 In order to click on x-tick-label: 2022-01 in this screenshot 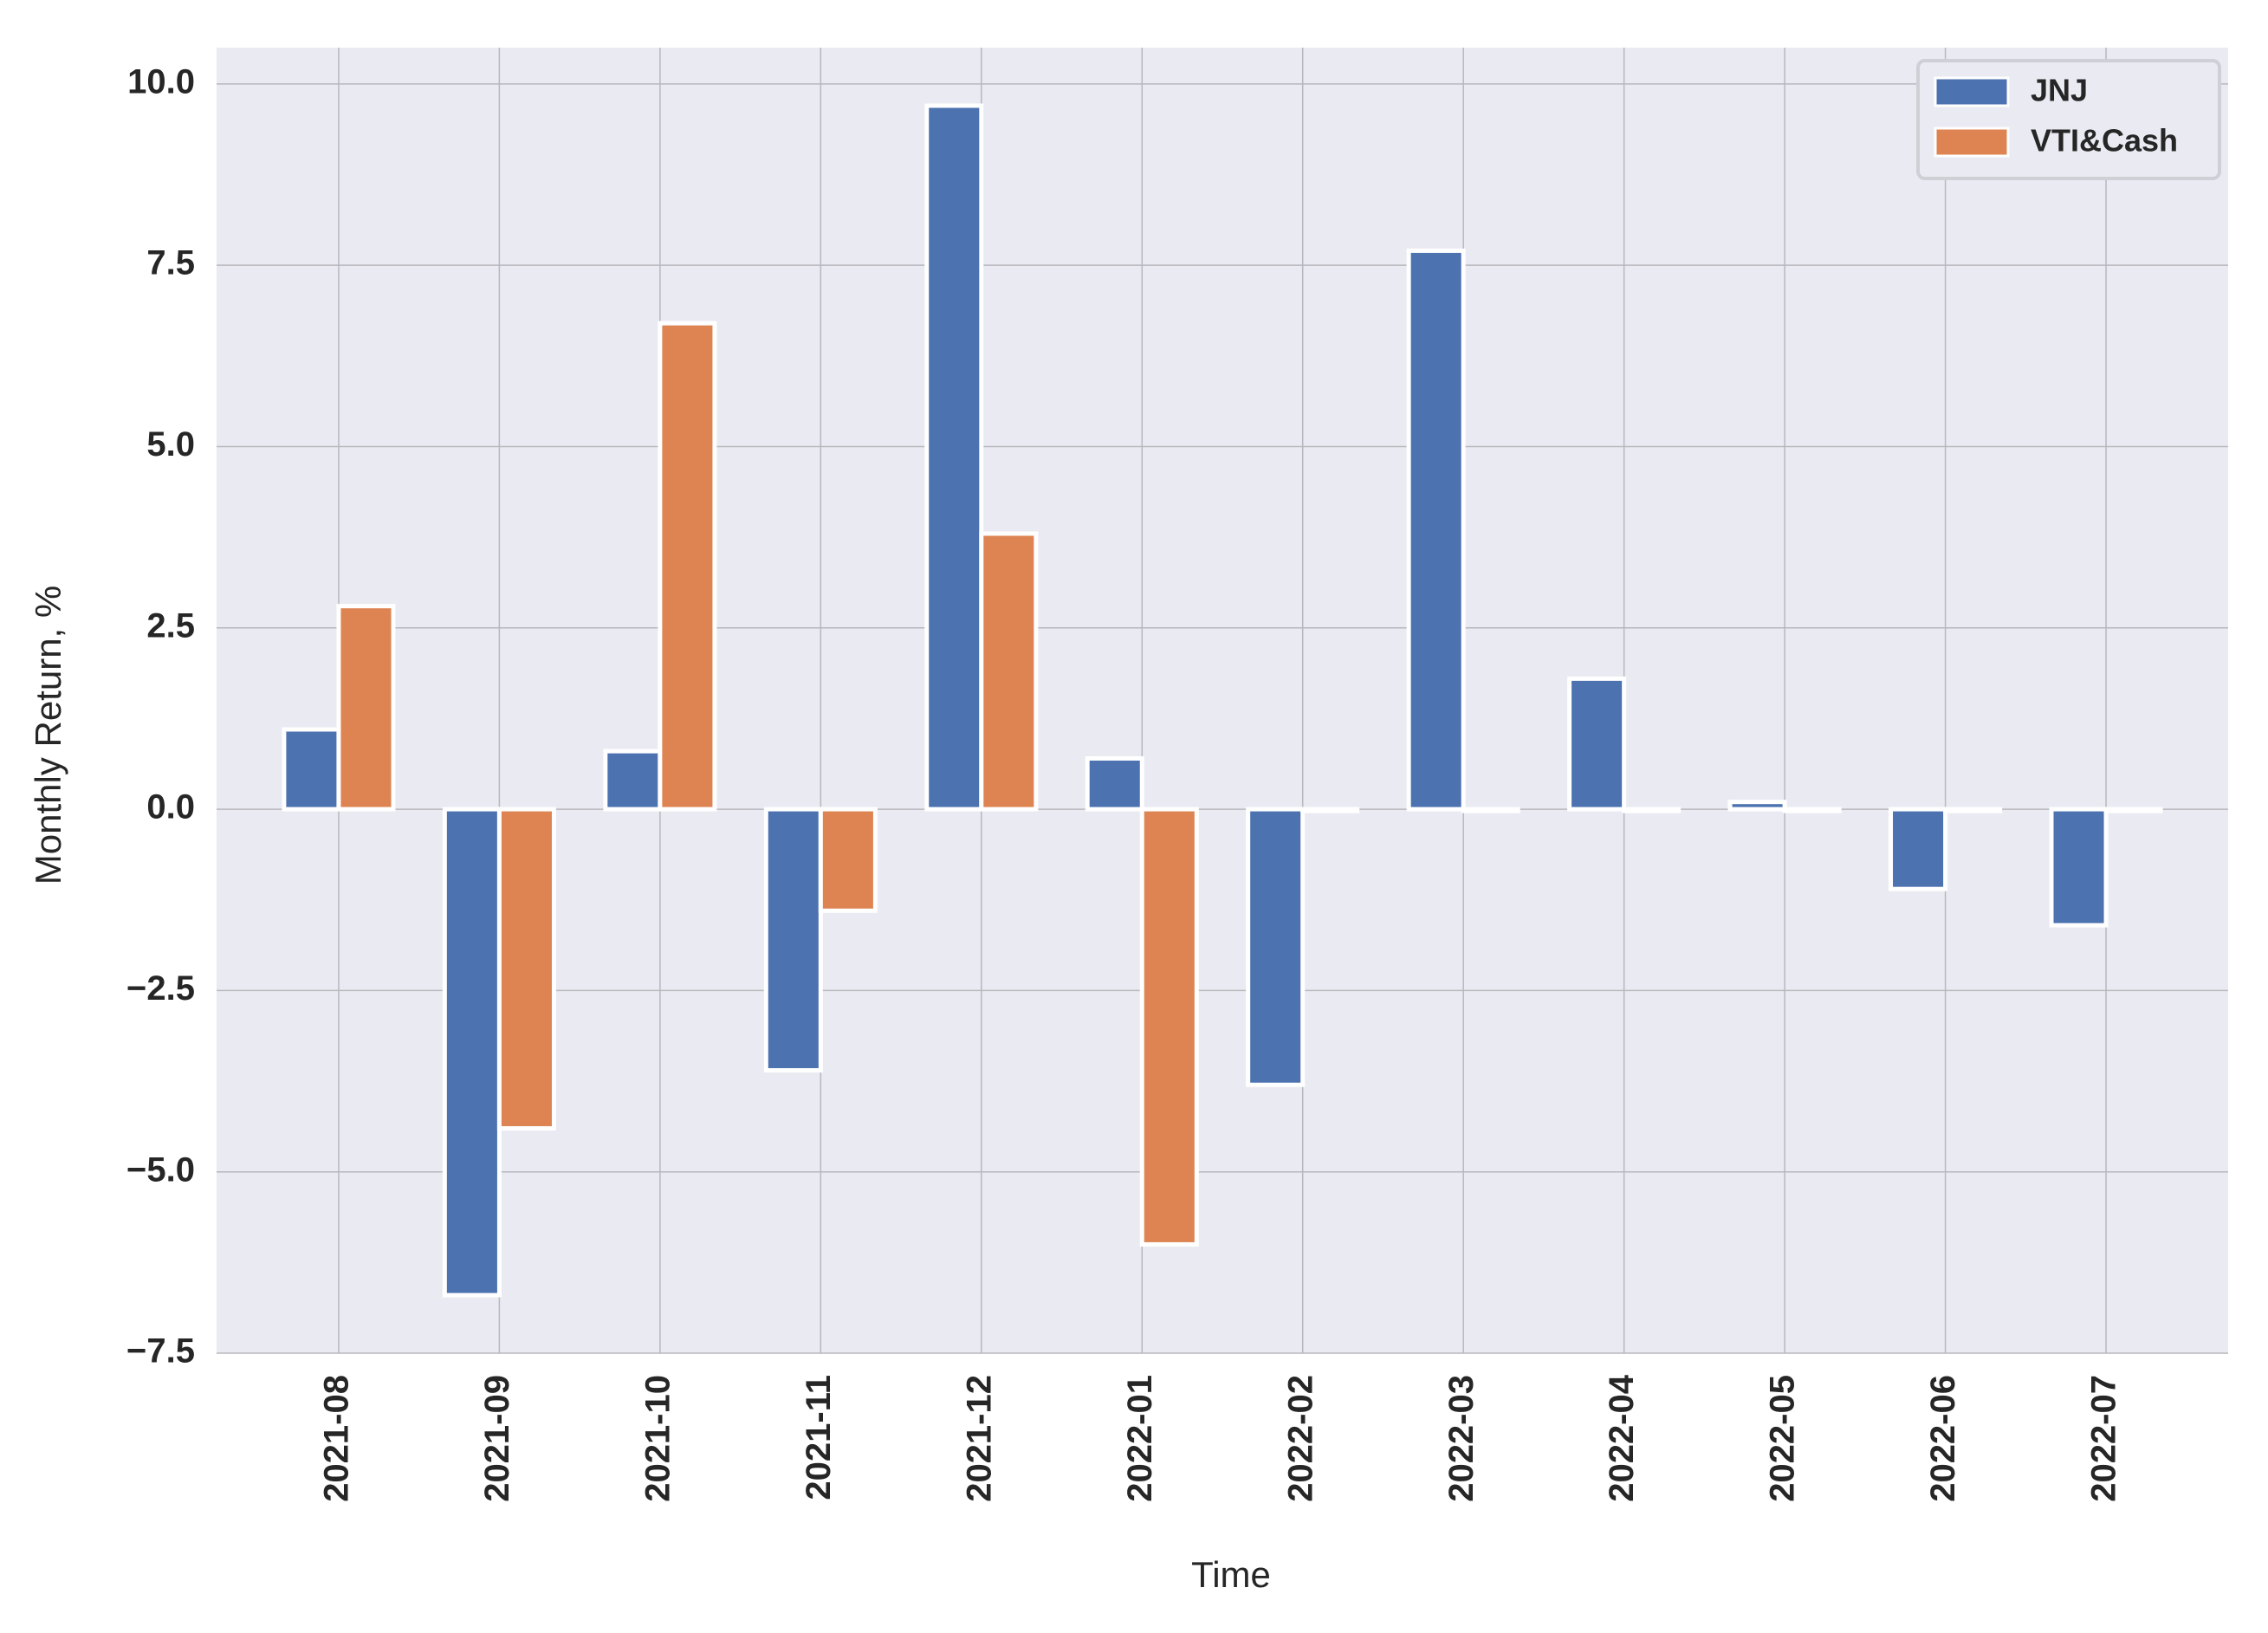, I will do `click(1140, 1438)`.